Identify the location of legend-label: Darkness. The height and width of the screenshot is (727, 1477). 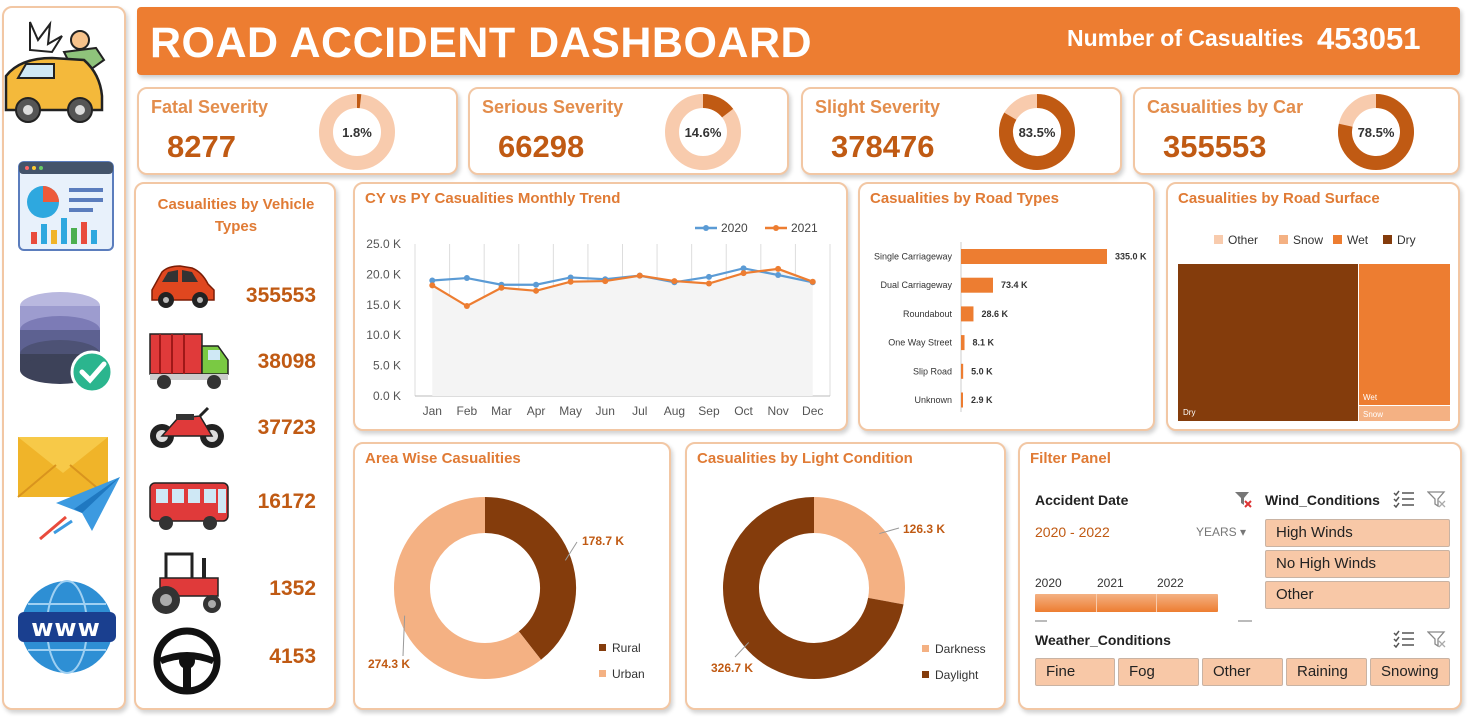
(960, 649).